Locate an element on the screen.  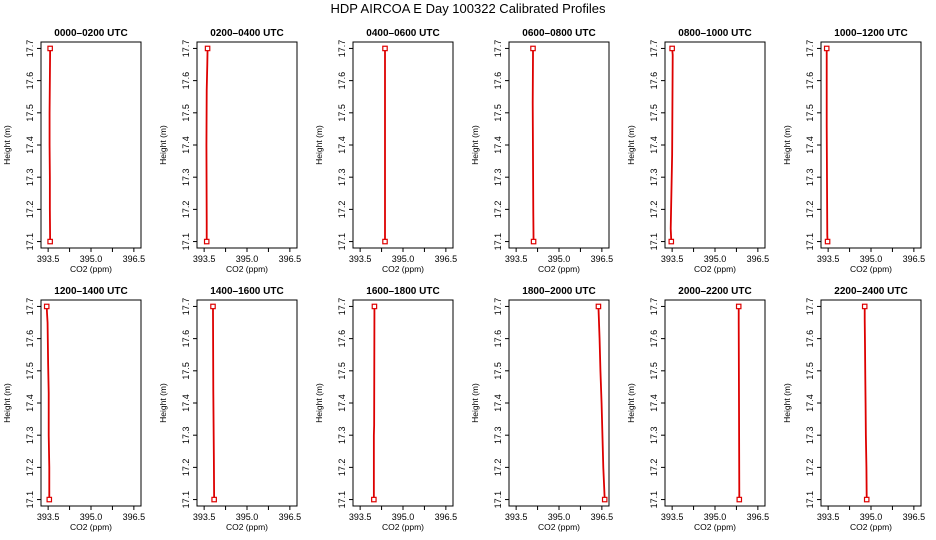
panel-12-xtick-label: 396.5 is located at coordinates (914, 517).